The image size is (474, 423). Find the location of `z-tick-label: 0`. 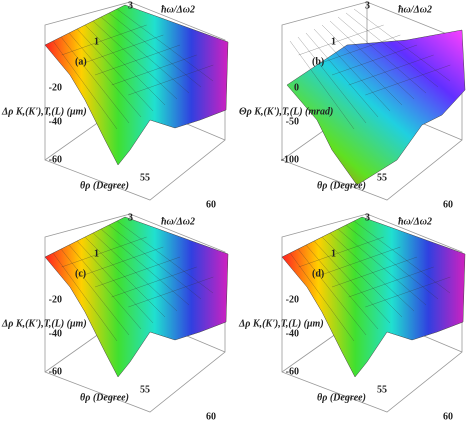

z-tick-label: 0 is located at coordinates (296, 87).